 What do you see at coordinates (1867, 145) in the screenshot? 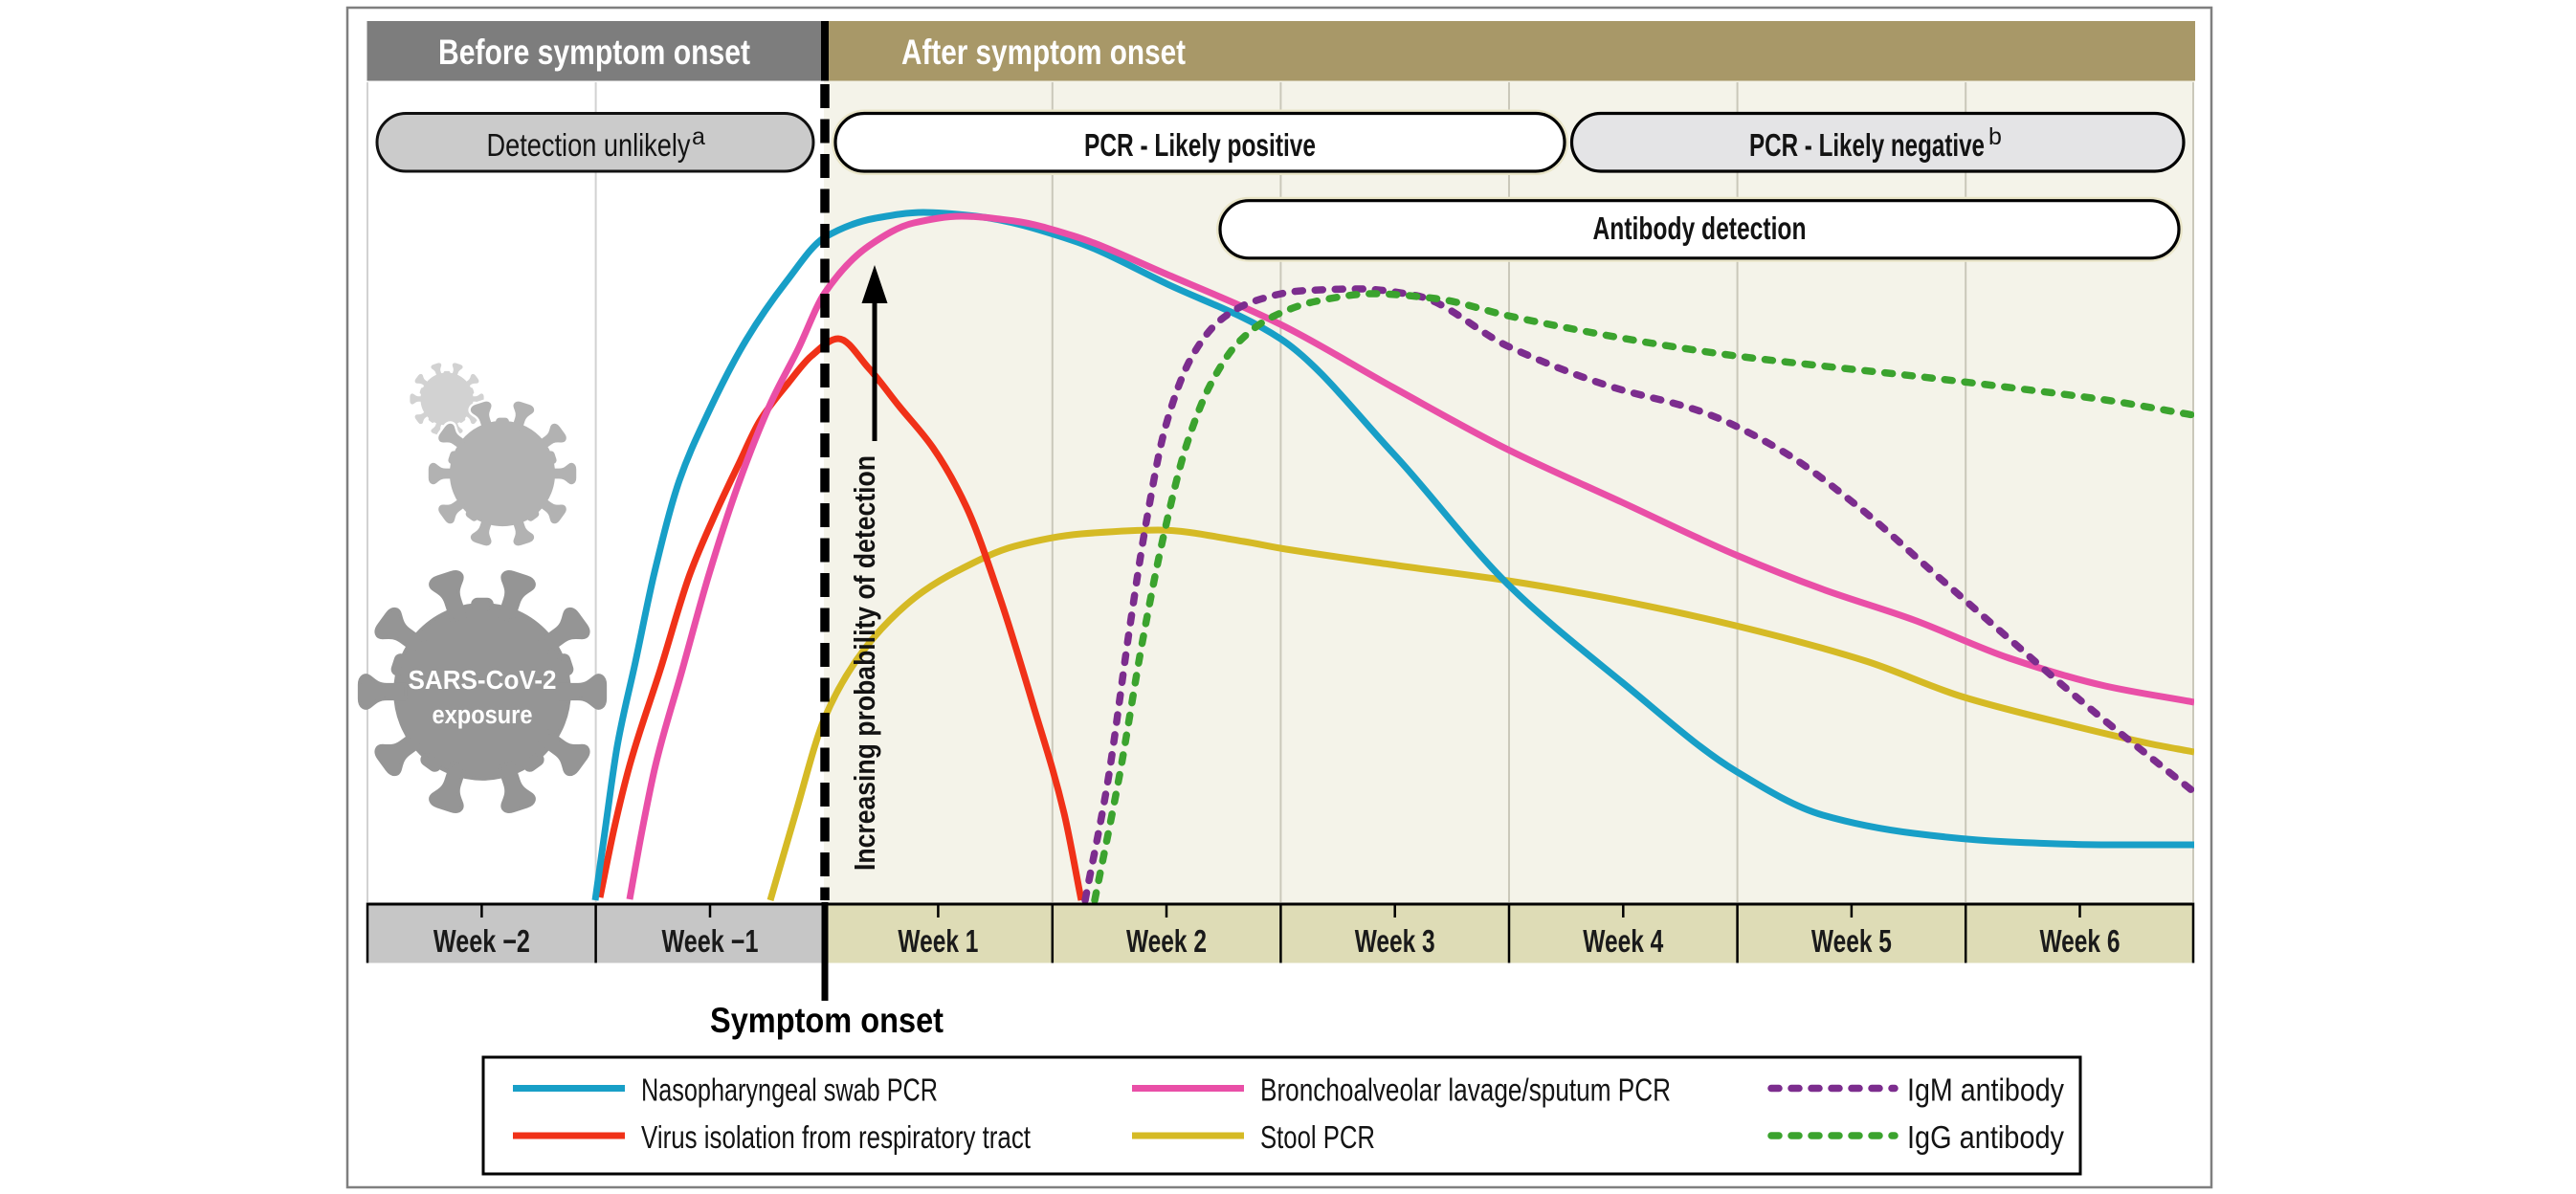
I see `svg-text: PCR - Likely negative` at bounding box center [1867, 145].